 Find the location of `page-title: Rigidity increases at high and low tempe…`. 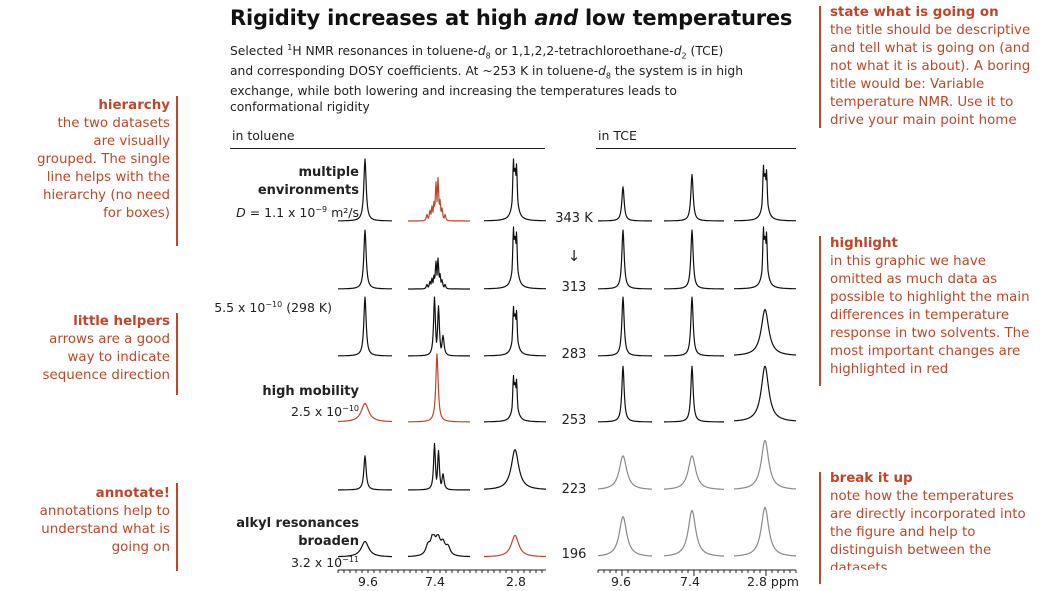

page-title: Rigidity increases at high and low tempe… is located at coordinates (511, 18).